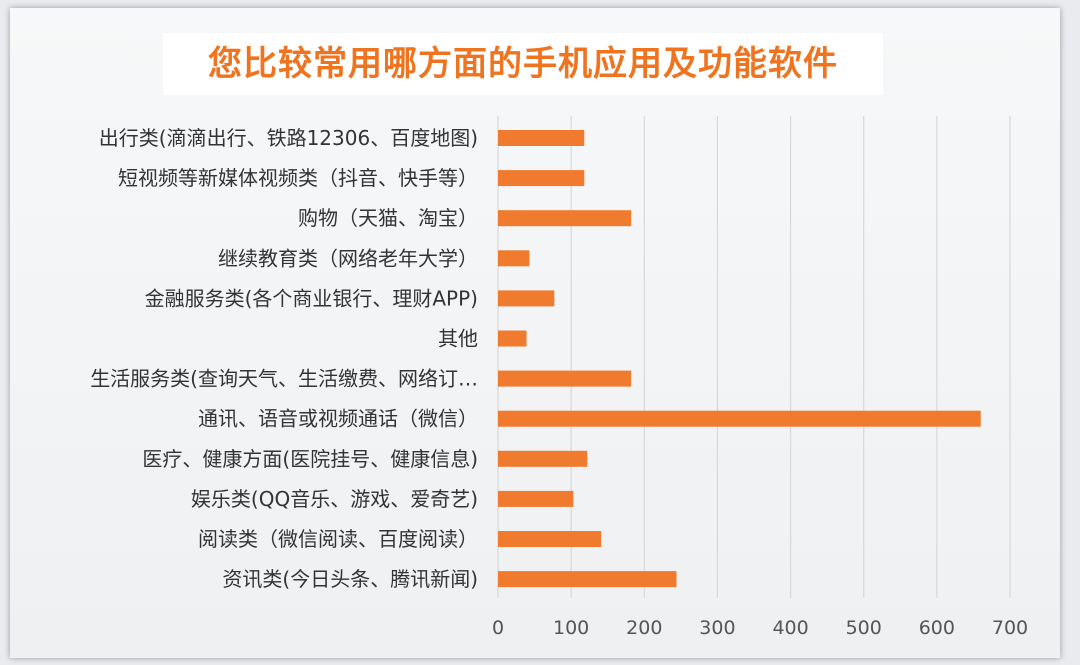  I want to click on category-label: 继续教育类（网络老年大学）, so click(348, 258).